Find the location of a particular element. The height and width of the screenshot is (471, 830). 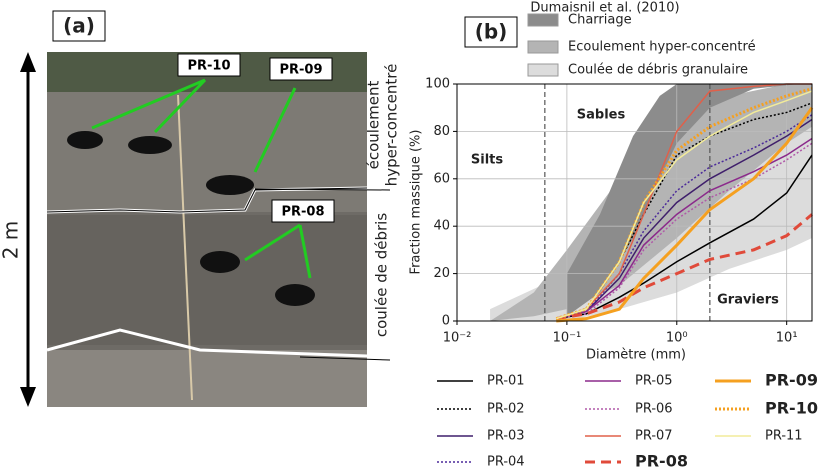

legend-label: PR-09 is located at coordinates (791, 380).